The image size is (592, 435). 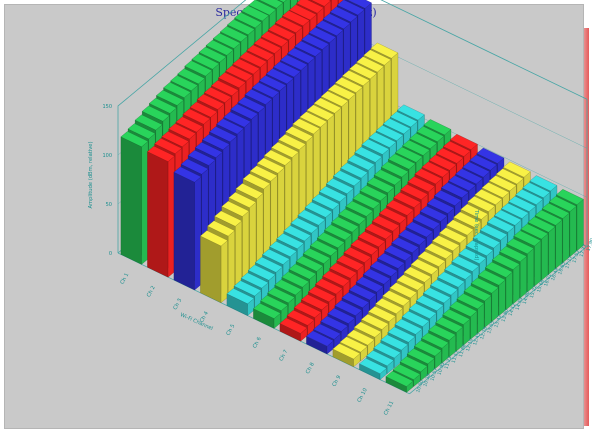 I want to click on z-tick-label: 150, so click(x=107, y=107).